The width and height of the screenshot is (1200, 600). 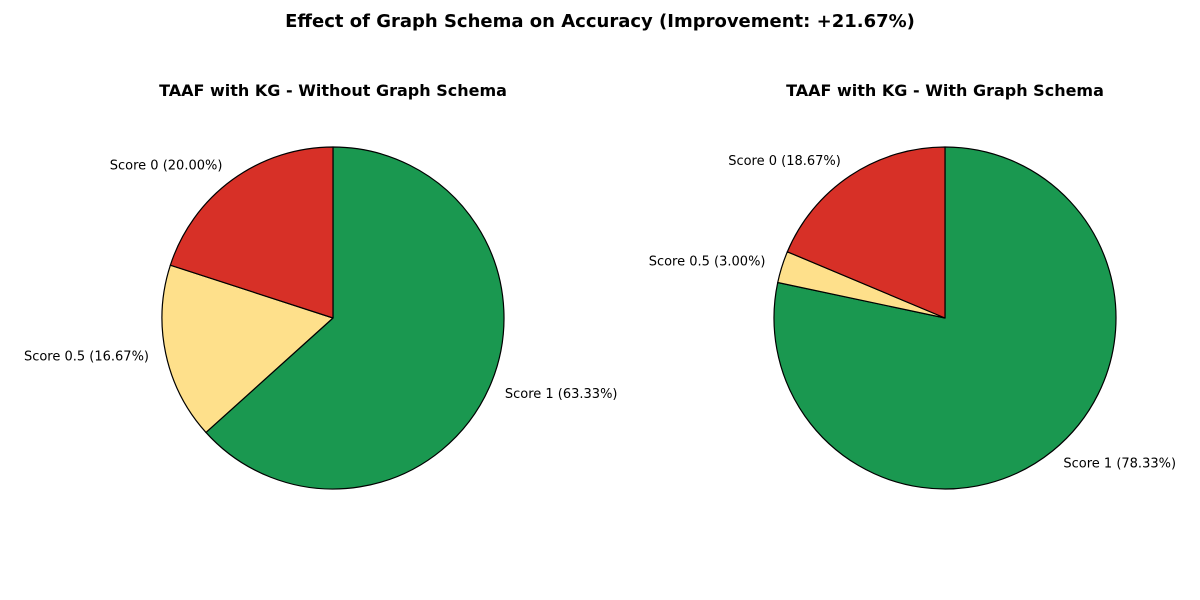 I want to click on pie-slice-score-1-without-schema, so click(x=355, y=318).